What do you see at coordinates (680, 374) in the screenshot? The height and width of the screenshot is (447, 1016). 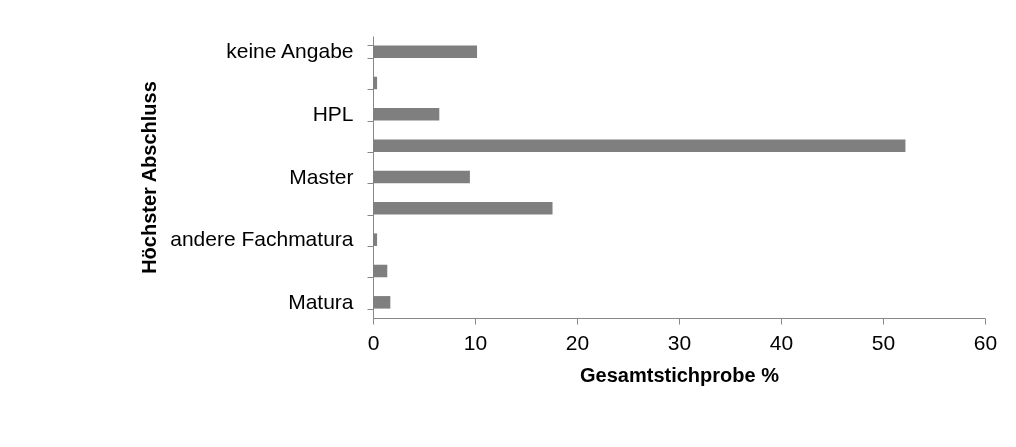 I see `x-axis-title: Gesamtstichprobe %` at bounding box center [680, 374].